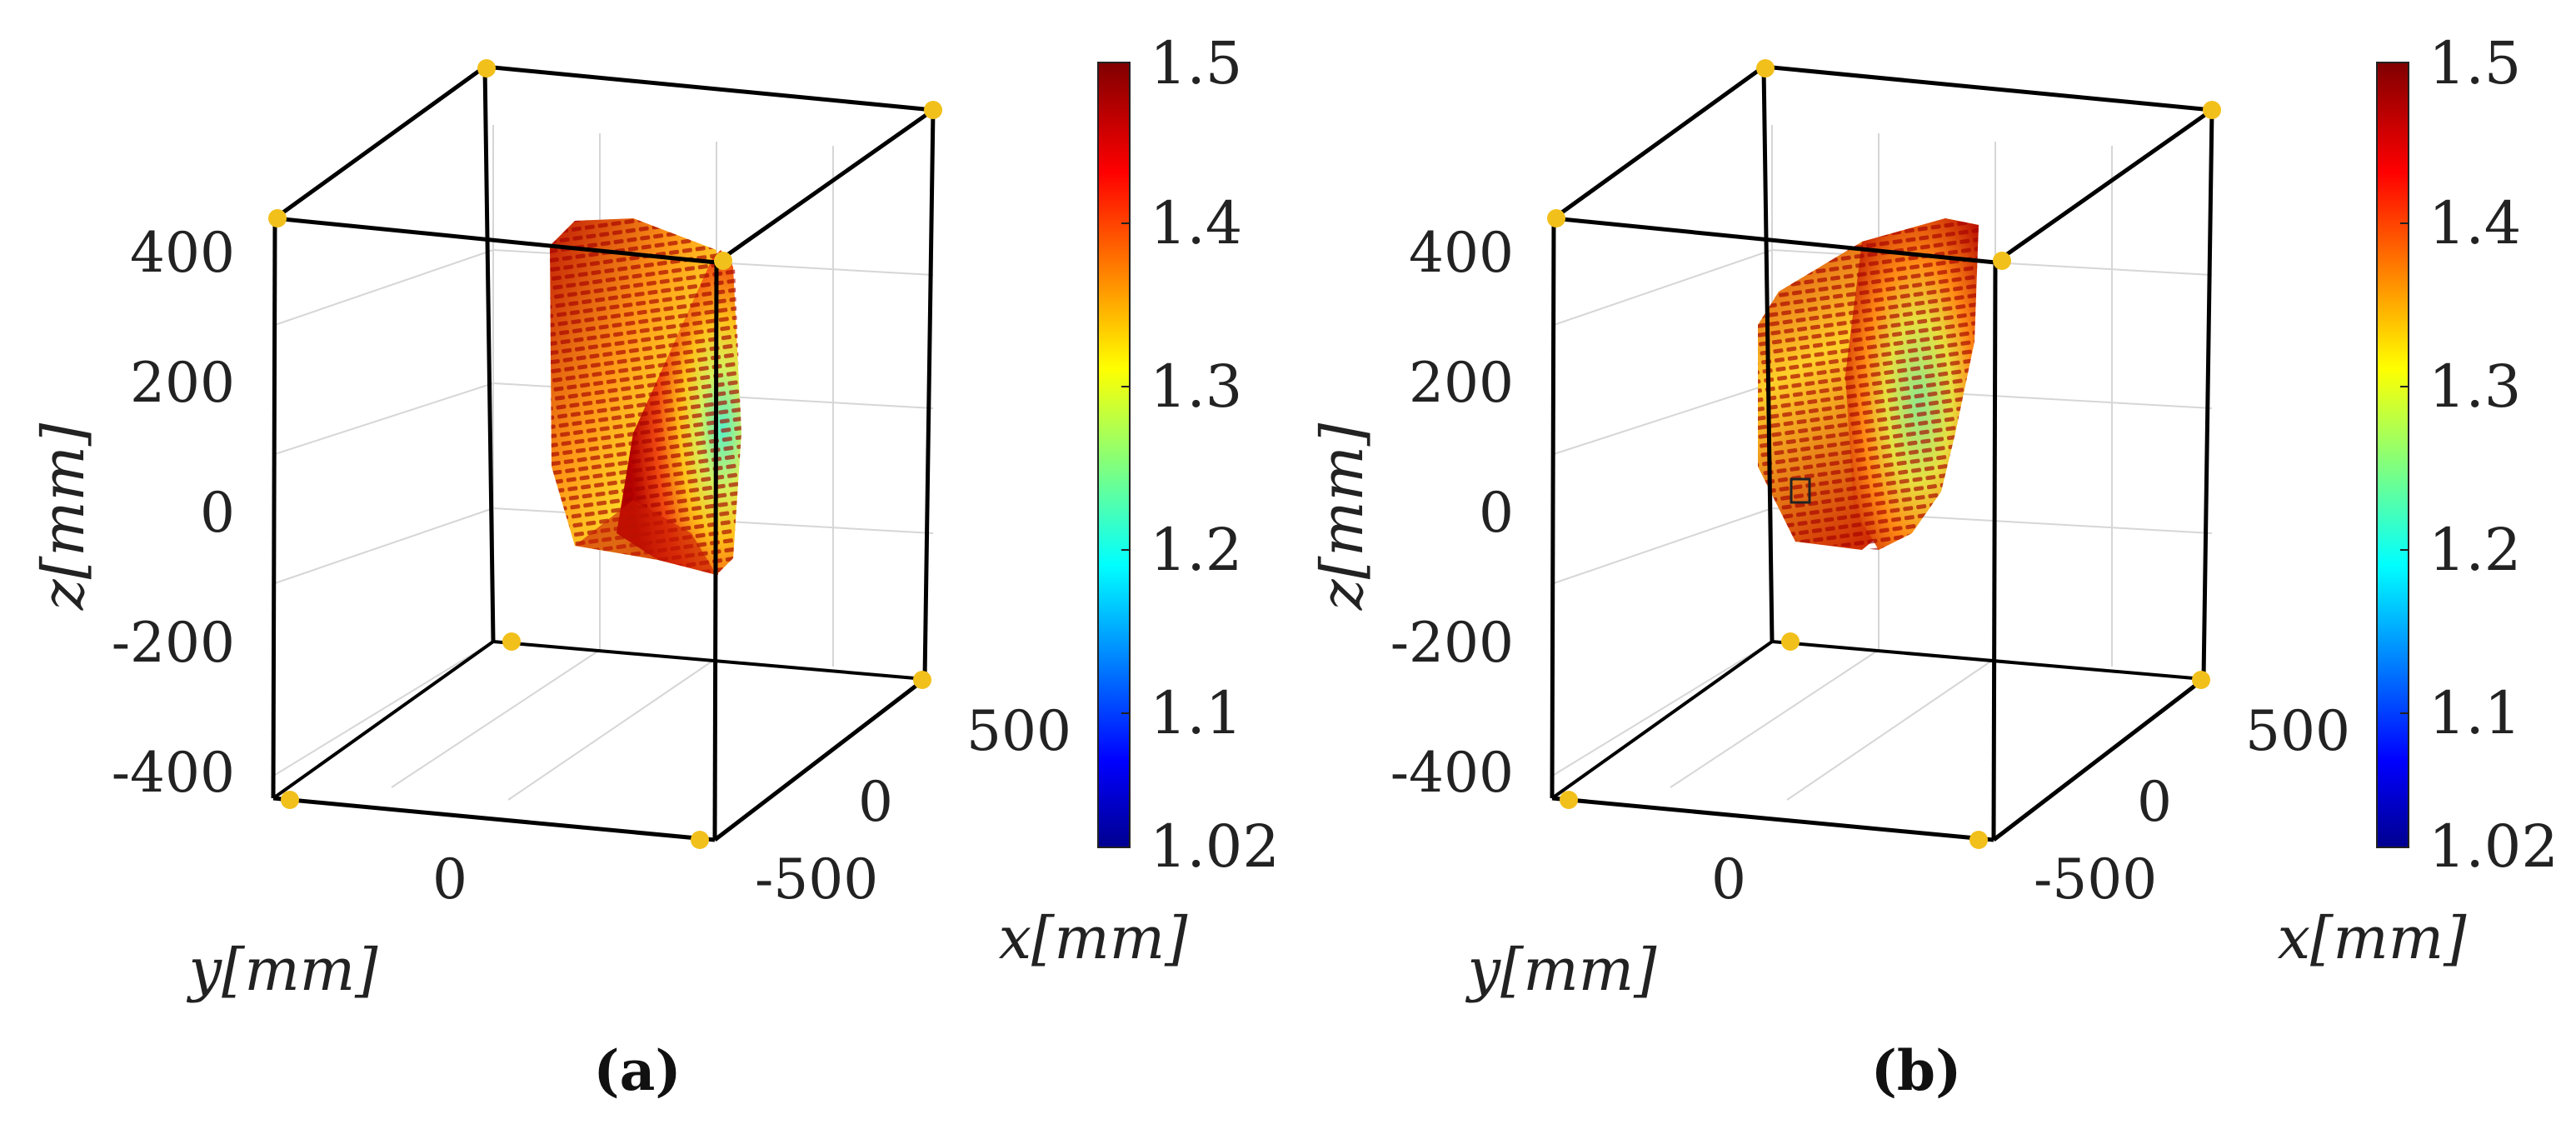 The height and width of the screenshot is (1134, 2576). Describe the element at coordinates (1916, 1070) in the screenshot. I see `panel-caption: (b)` at that location.